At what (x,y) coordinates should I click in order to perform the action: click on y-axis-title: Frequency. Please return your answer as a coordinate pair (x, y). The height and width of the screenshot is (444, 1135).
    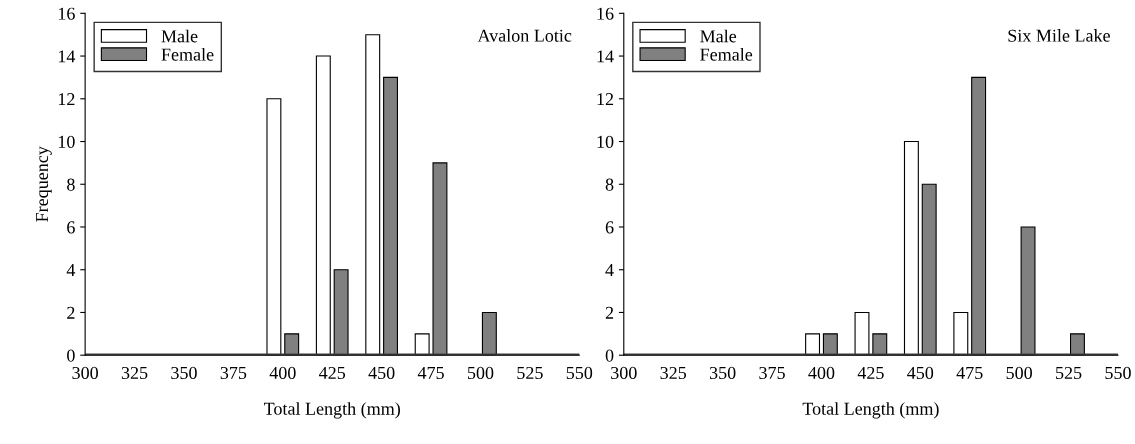
    Looking at the image, I should click on (44, 184).